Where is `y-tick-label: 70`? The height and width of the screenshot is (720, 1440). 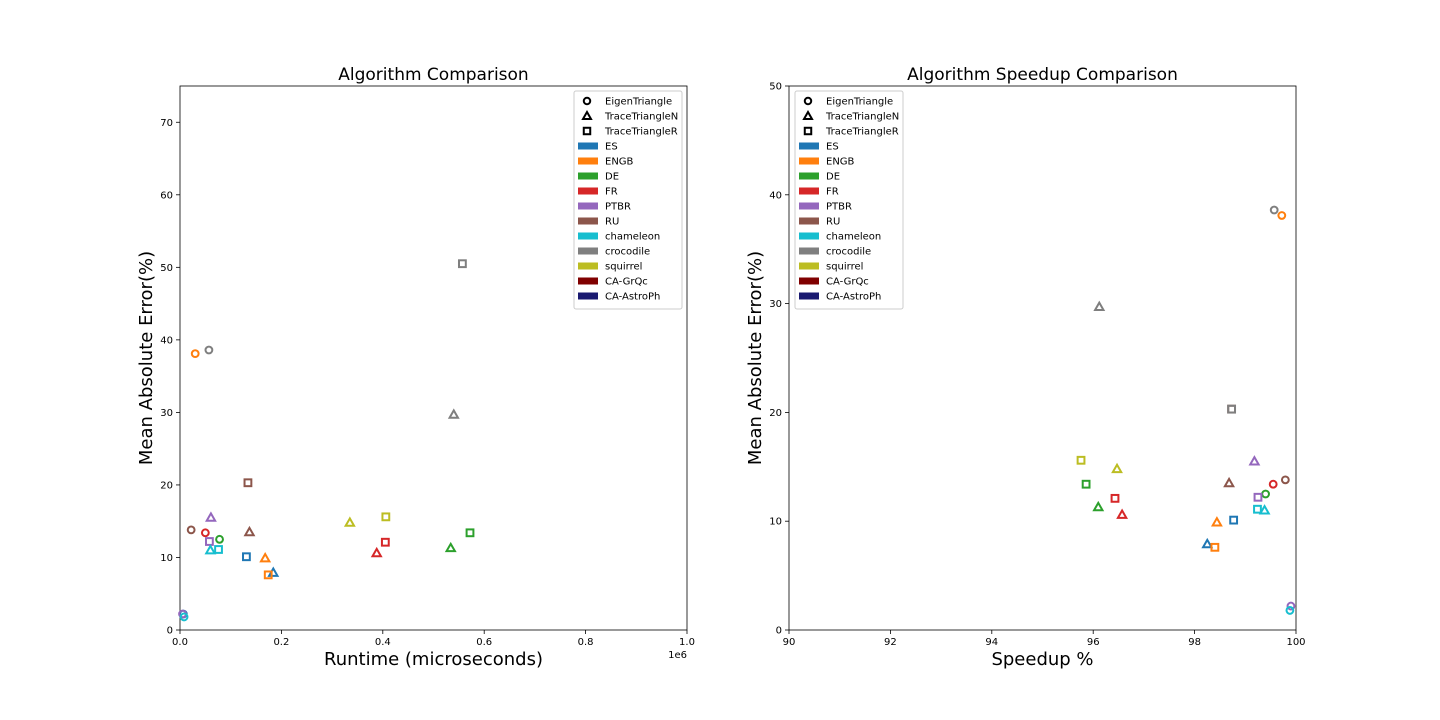
y-tick-label: 70 is located at coordinates (166, 123).